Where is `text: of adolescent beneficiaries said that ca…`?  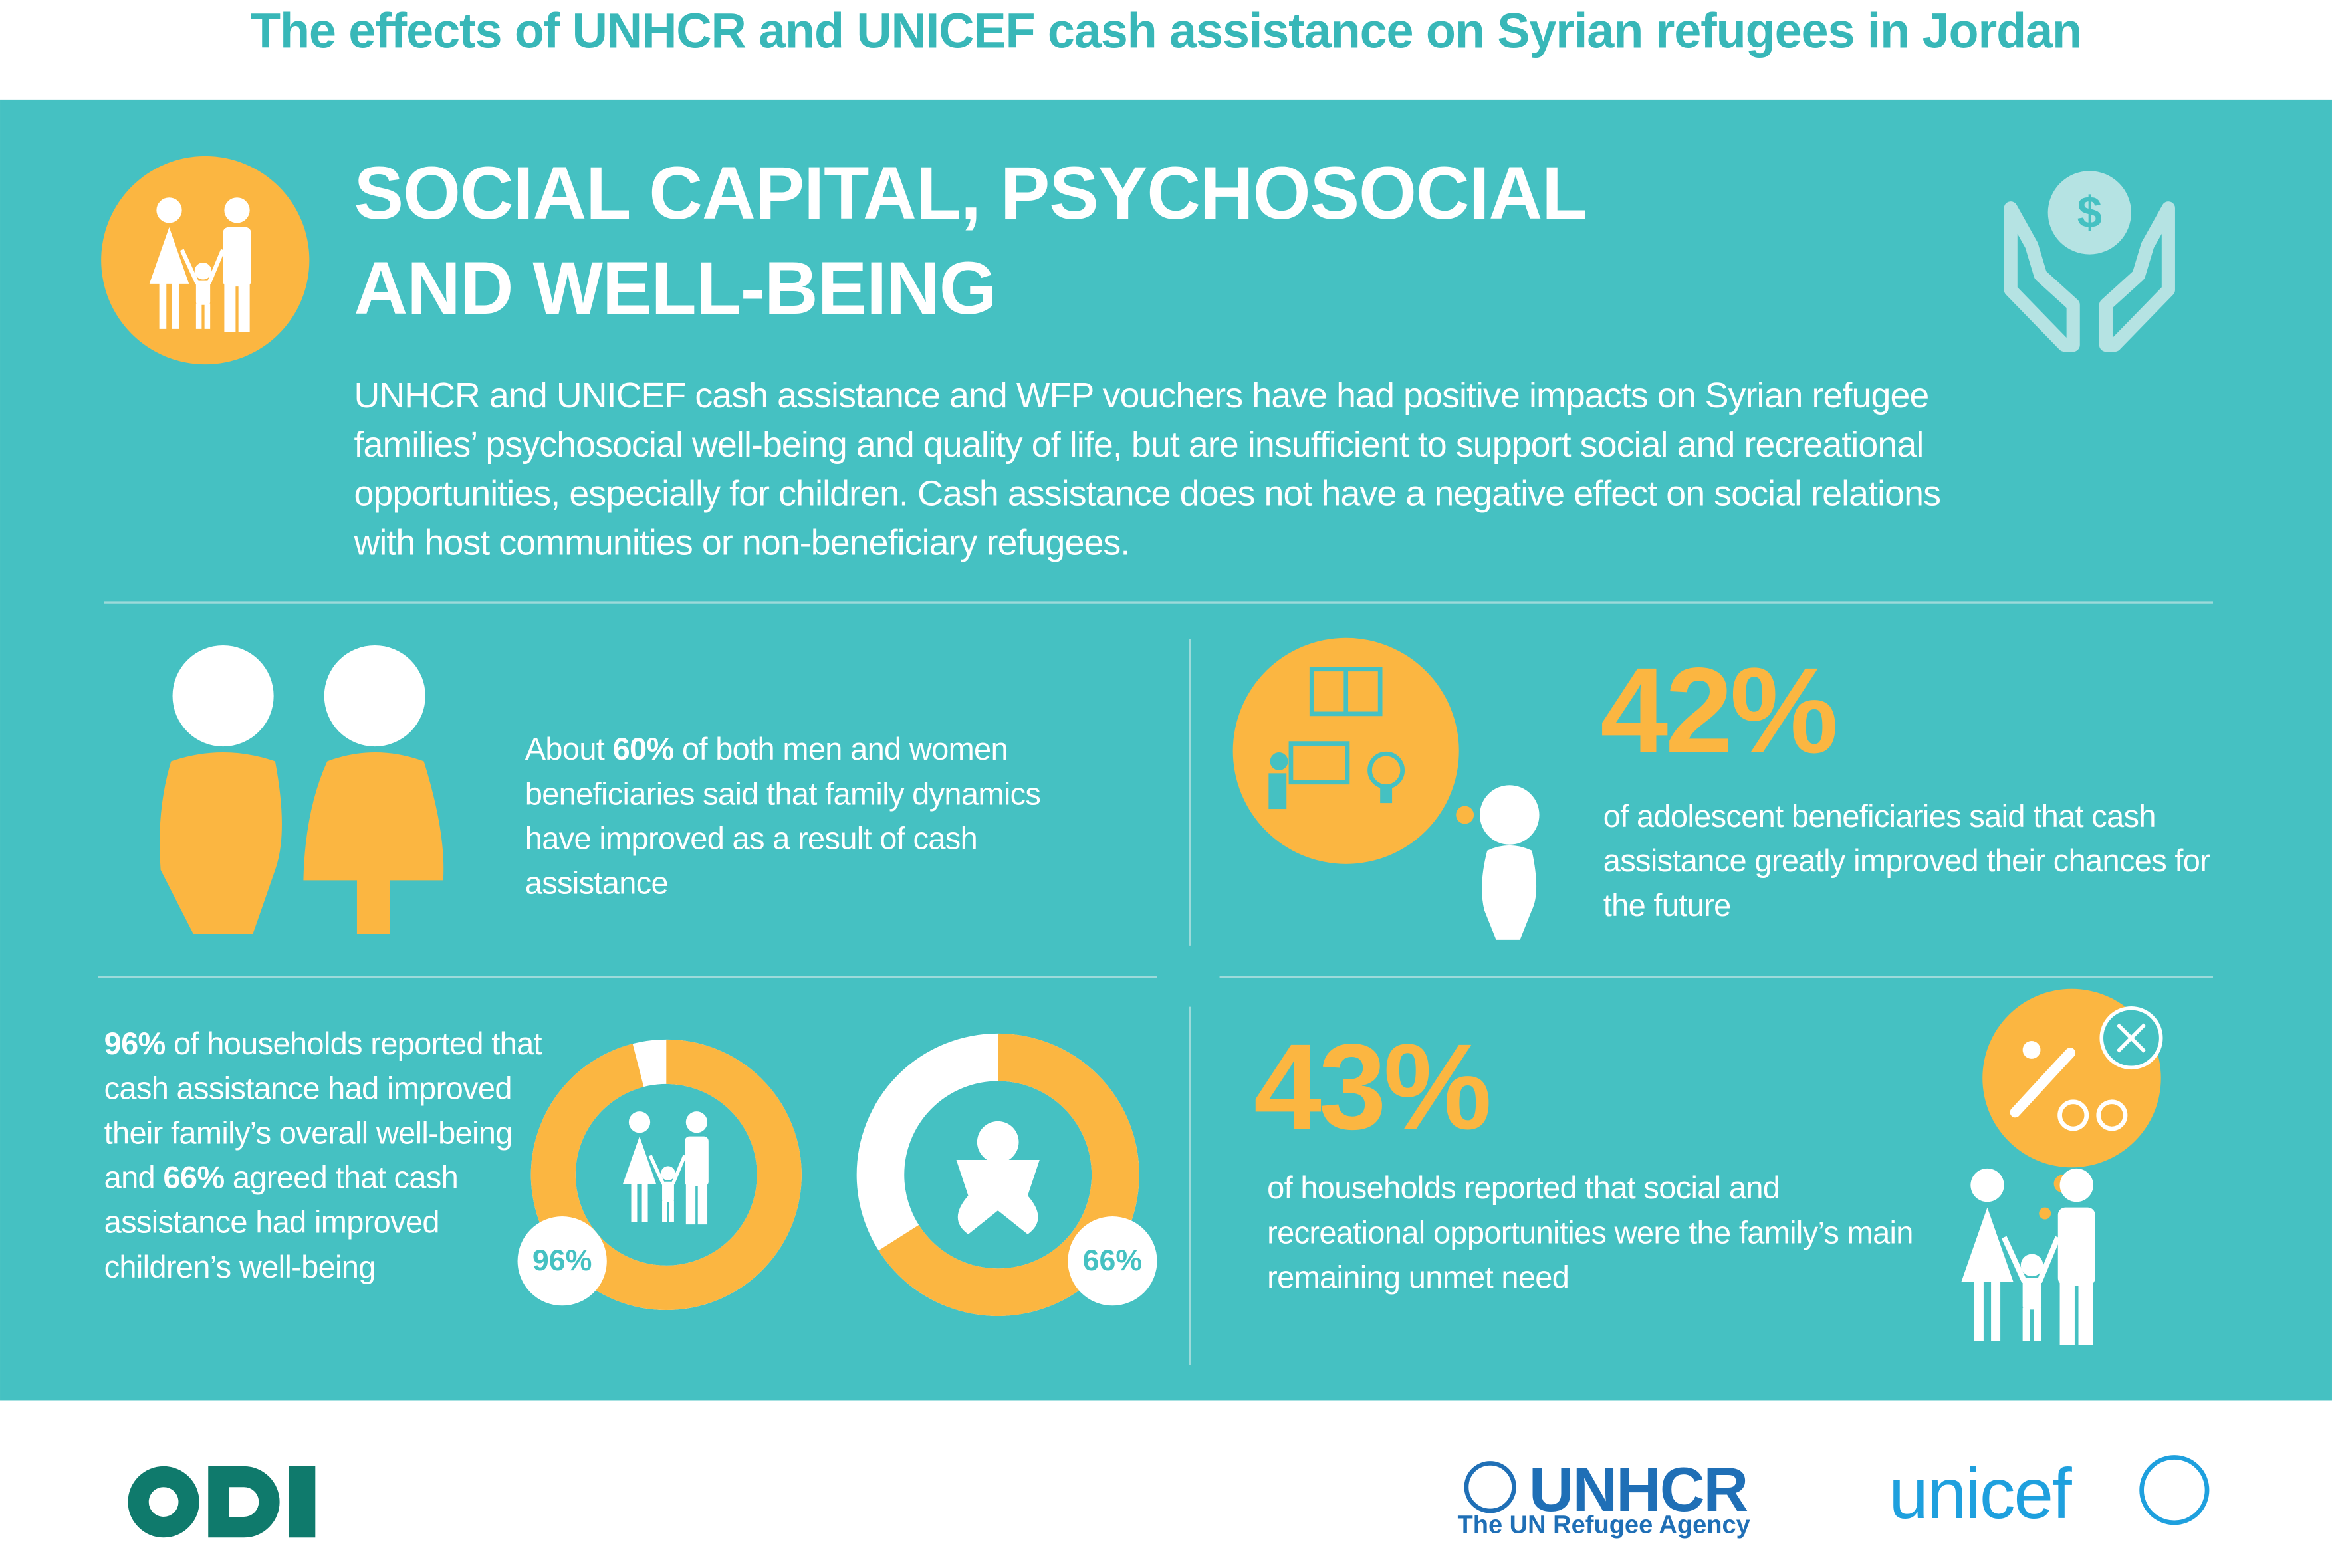
text: of adolescent beneficiaries said that ca… is located at coordinates (1906, 862).